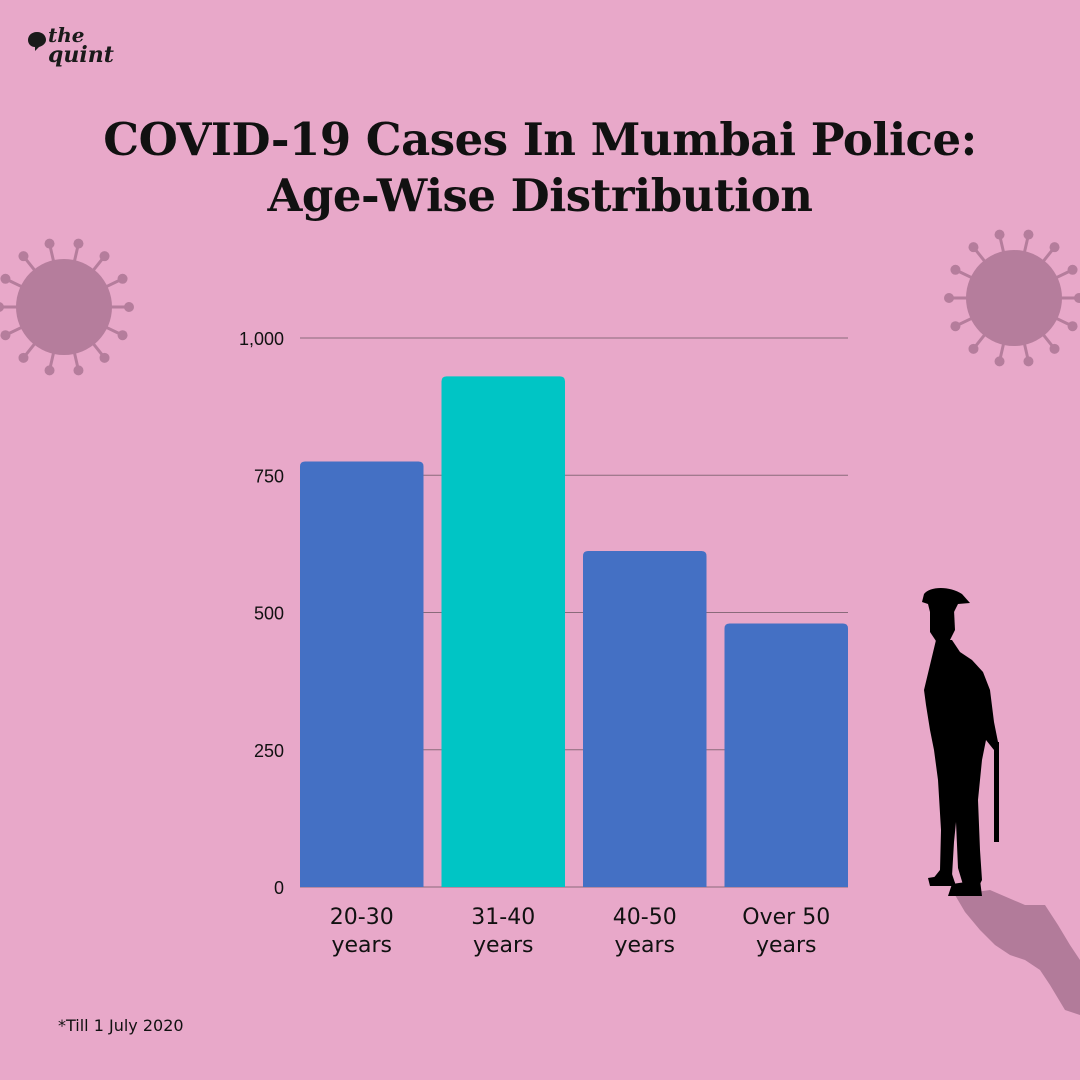 The height and width of the screenshot is (1080, 1080). What do you see at coordinates (81, 55) in the screenshot?
I see `logo-line-2: quint` at bounding box center [81, 55].